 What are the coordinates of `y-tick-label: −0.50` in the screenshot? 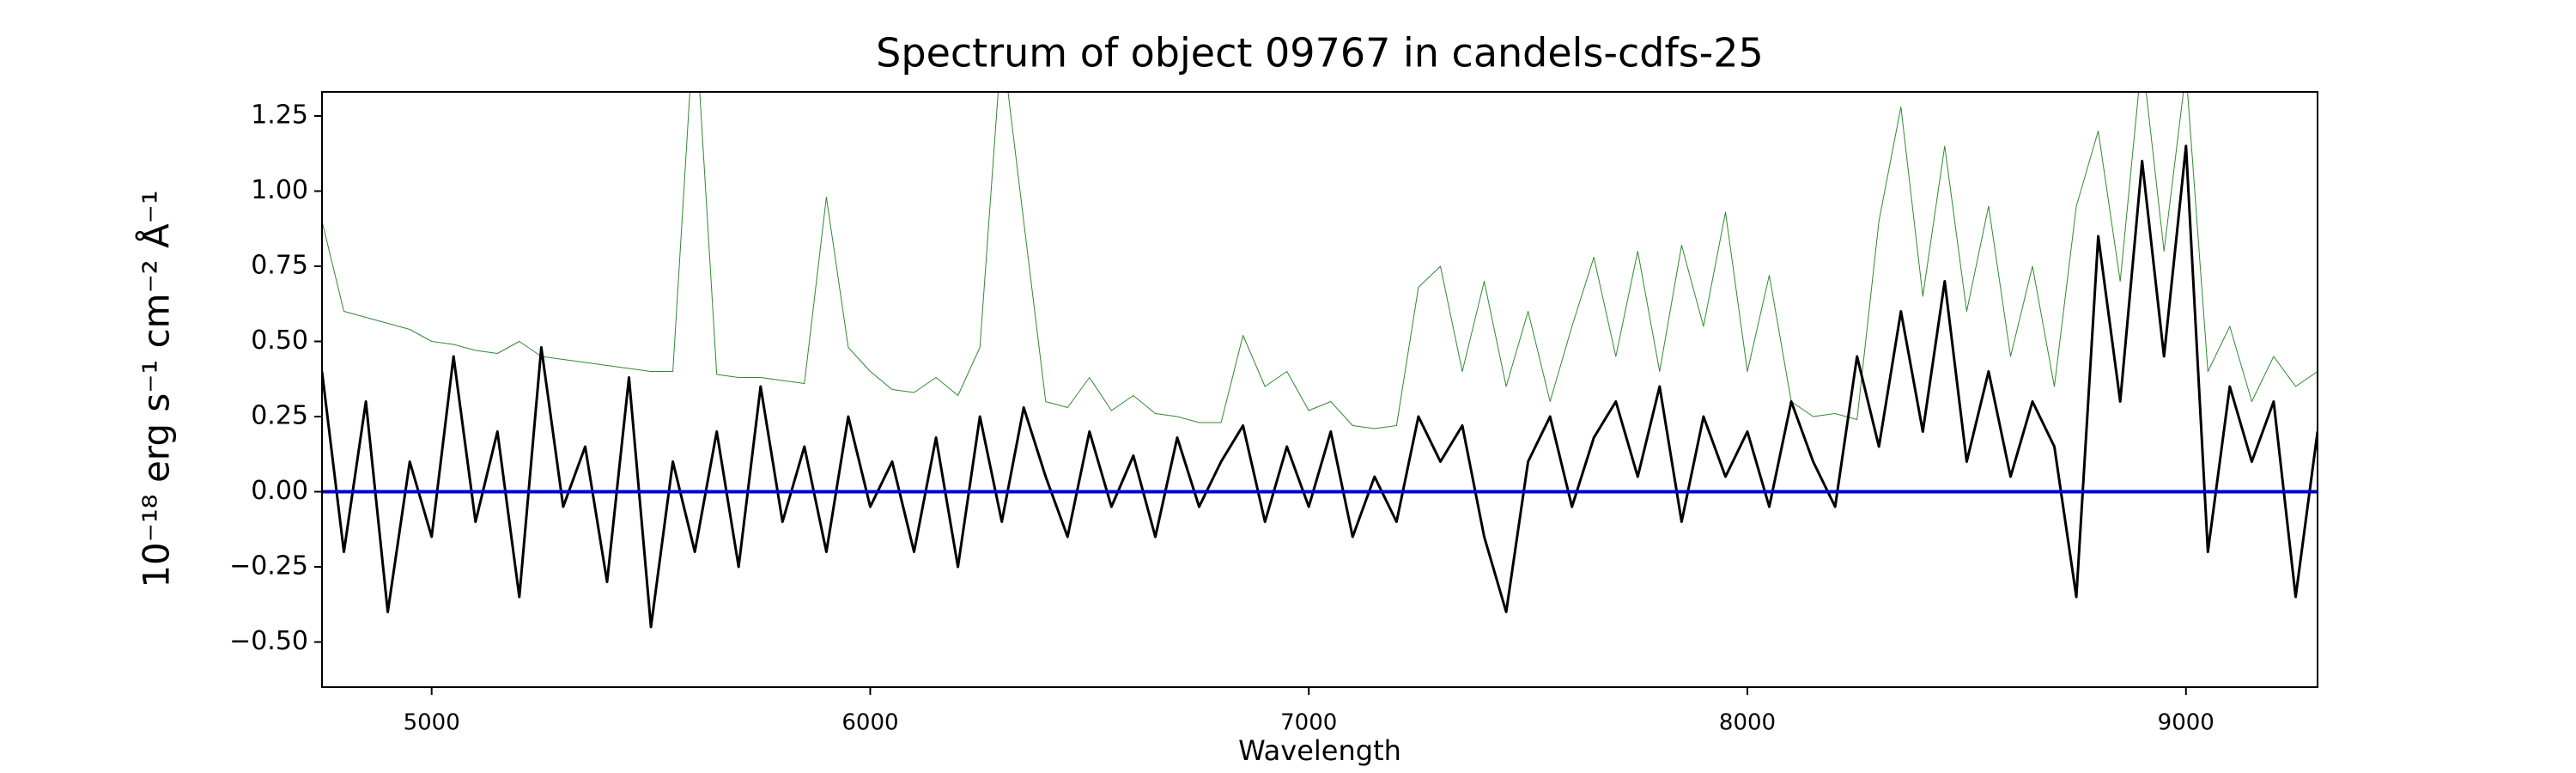 It's located at (269, 641).